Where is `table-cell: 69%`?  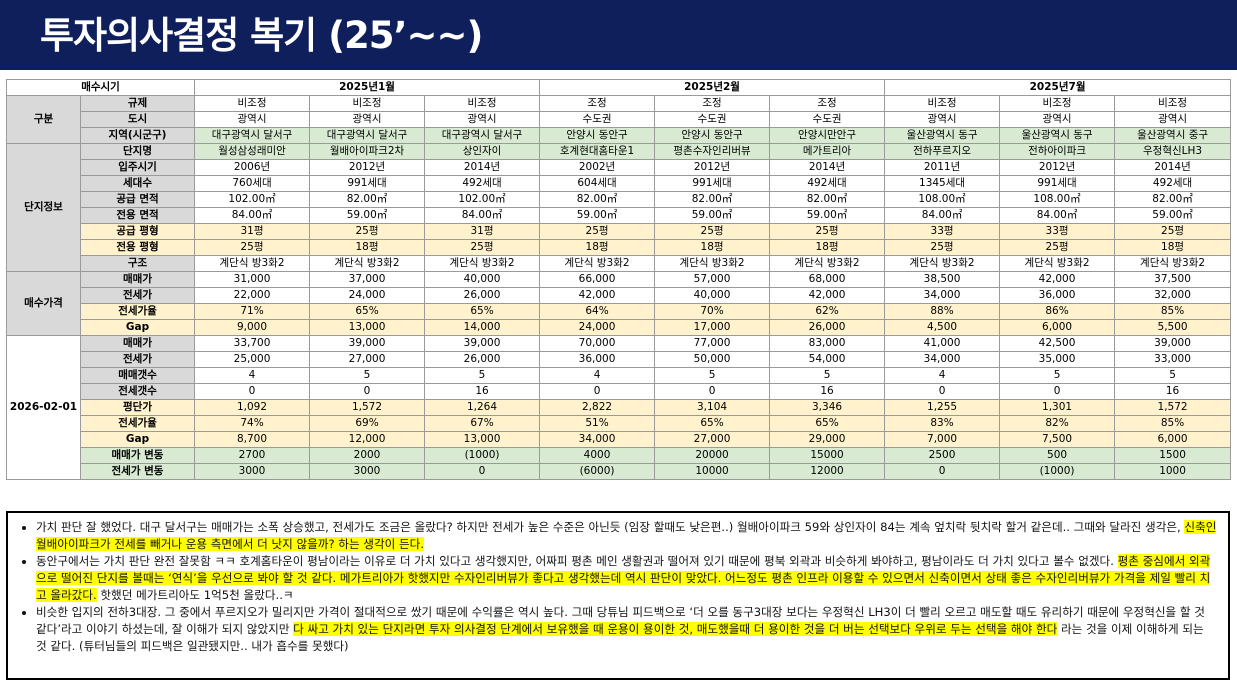
table-cell: 69% is located at coordinates (367, 423).